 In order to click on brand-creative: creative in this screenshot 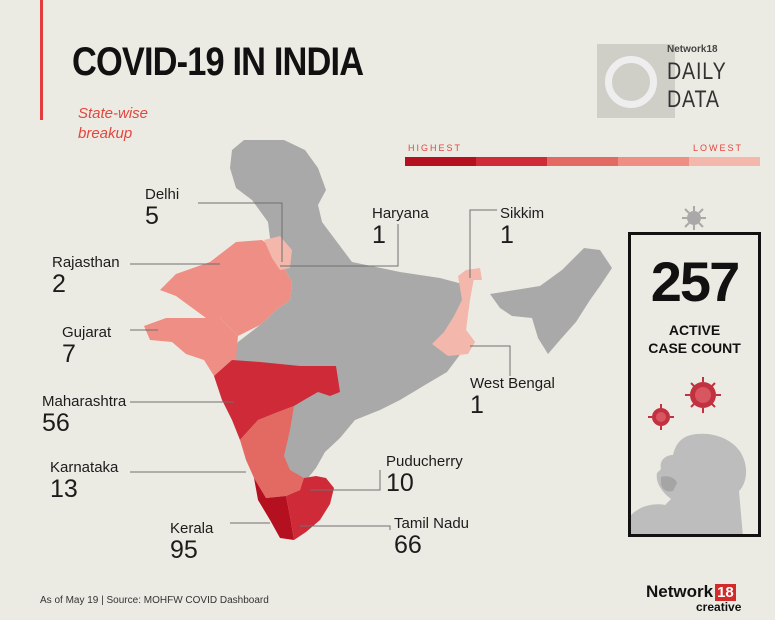, I will do `click(719, 607)`.